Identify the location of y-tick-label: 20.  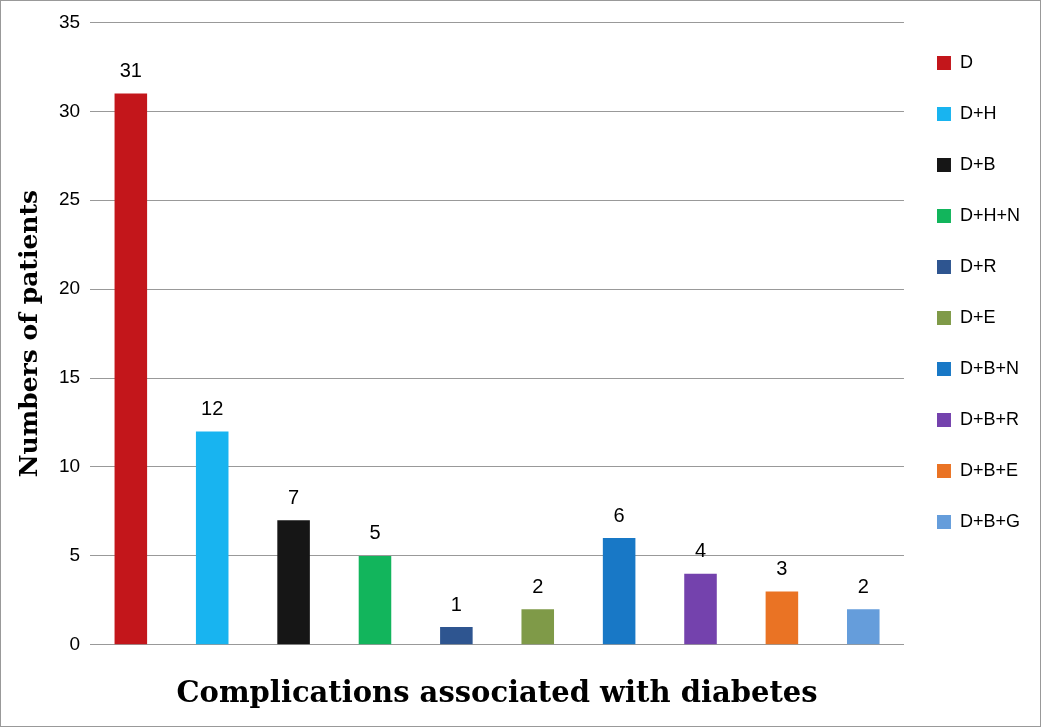
(69, 288).